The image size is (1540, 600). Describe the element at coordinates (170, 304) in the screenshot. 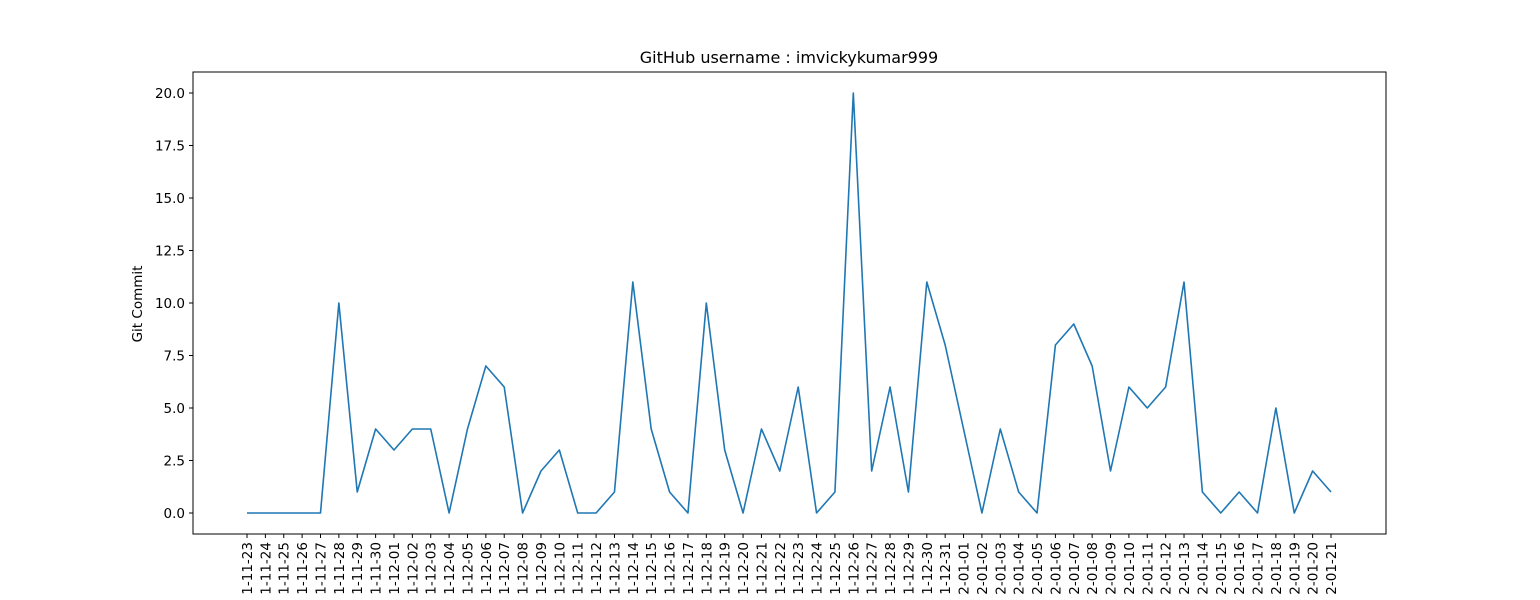

I see `y-tick-label: 10.0` at that location.